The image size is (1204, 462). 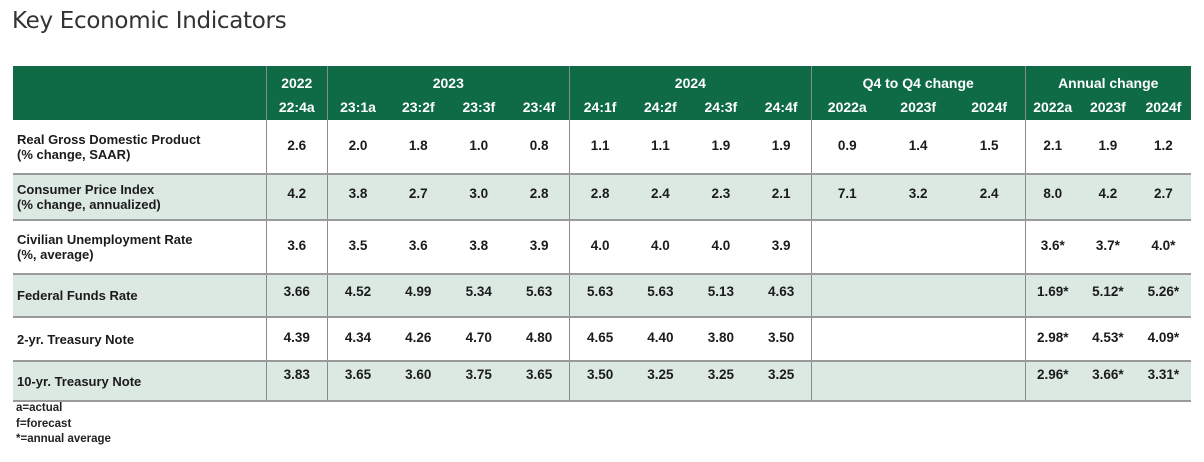 I want to click on table-cell: 3.60, so click(x=418, y=381).